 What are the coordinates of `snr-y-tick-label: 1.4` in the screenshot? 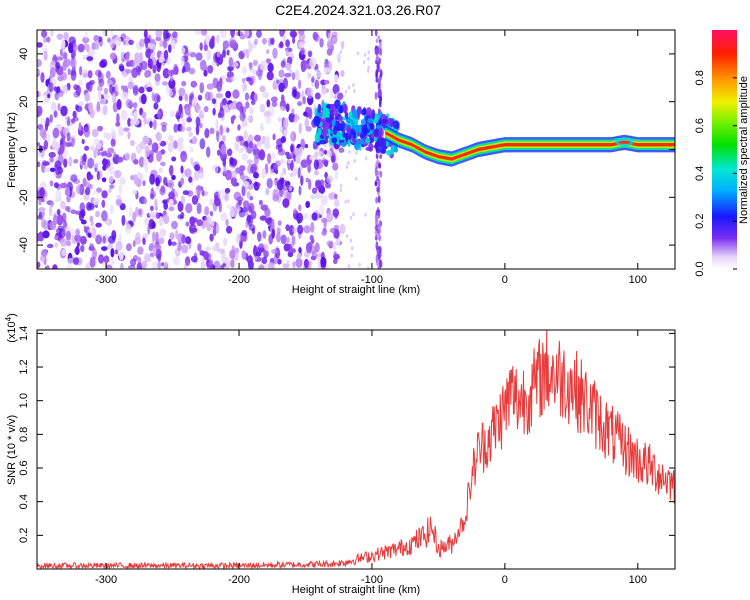 It's located at (24, 333).